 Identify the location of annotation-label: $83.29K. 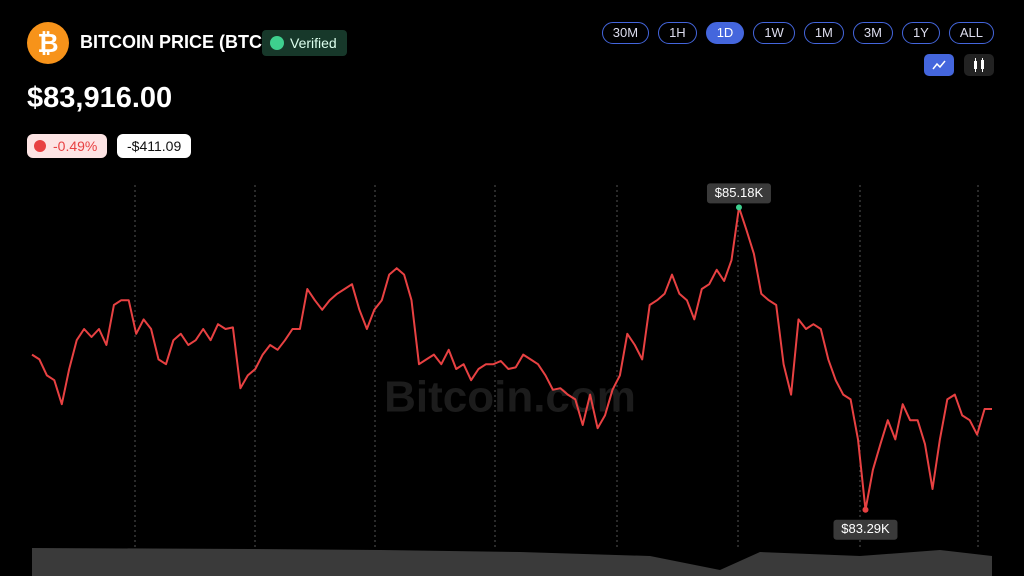
(865, 528).